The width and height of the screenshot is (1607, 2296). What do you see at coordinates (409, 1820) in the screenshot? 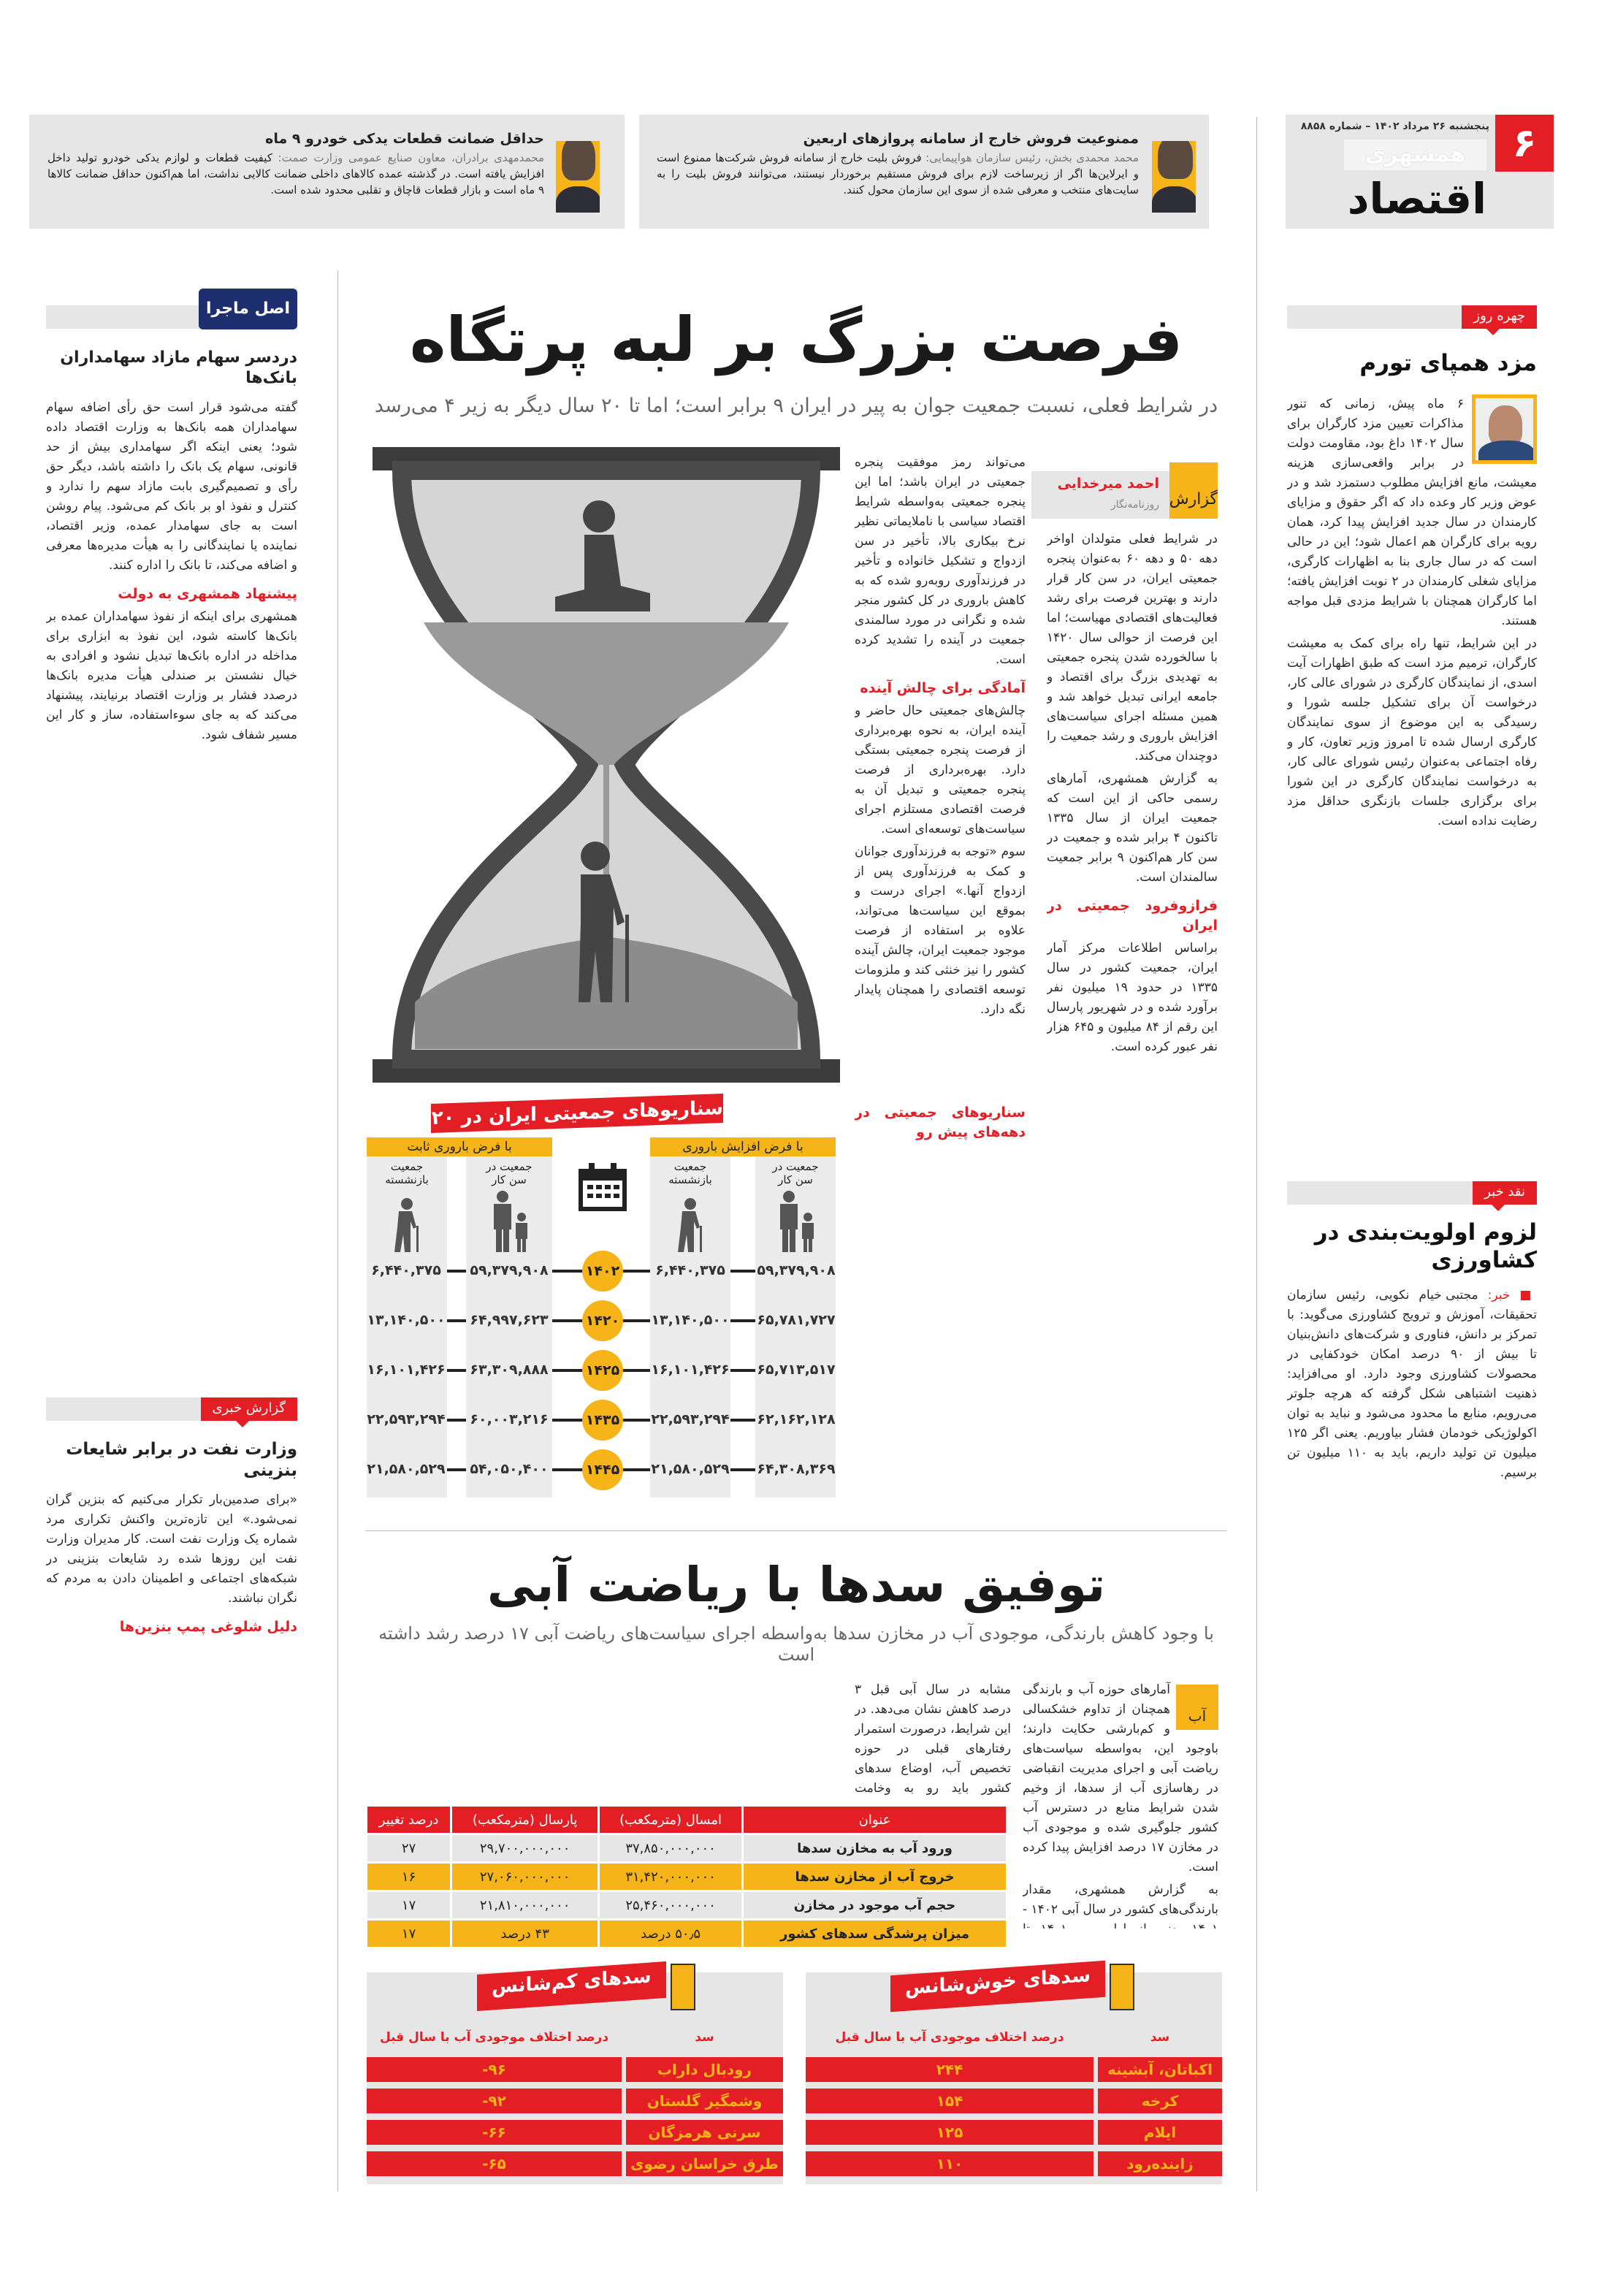
I see `column-header: درصد تغییر` at bounding box center [409, 1820].